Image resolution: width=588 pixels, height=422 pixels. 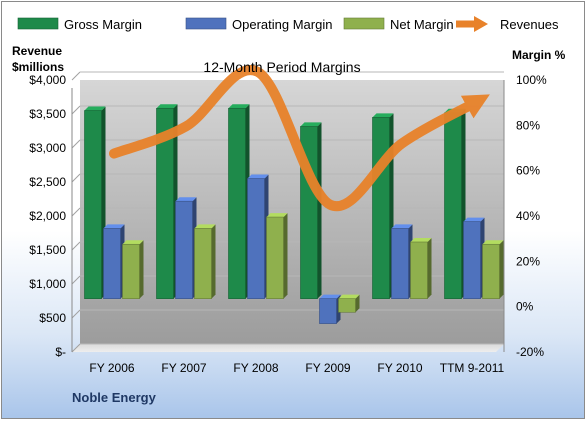 I want to click on legend-label: Revenues, so click(x=529, y=24).